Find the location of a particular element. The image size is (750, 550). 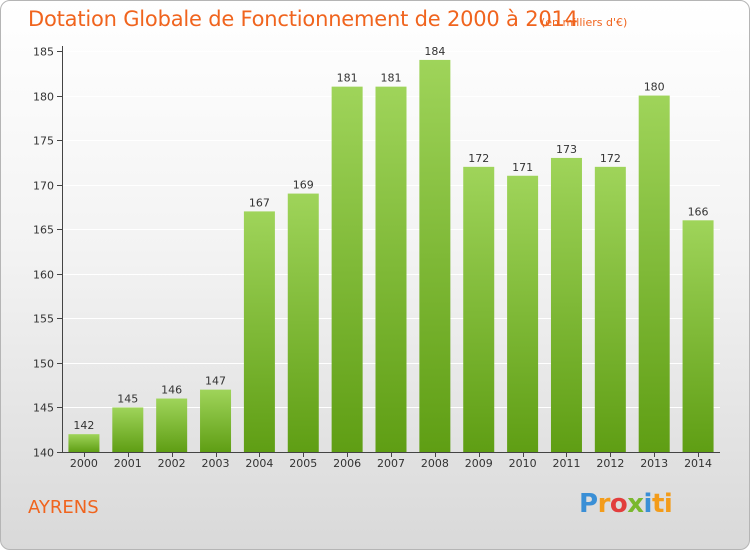

bar-2008 is located at coordinates (435, 256).